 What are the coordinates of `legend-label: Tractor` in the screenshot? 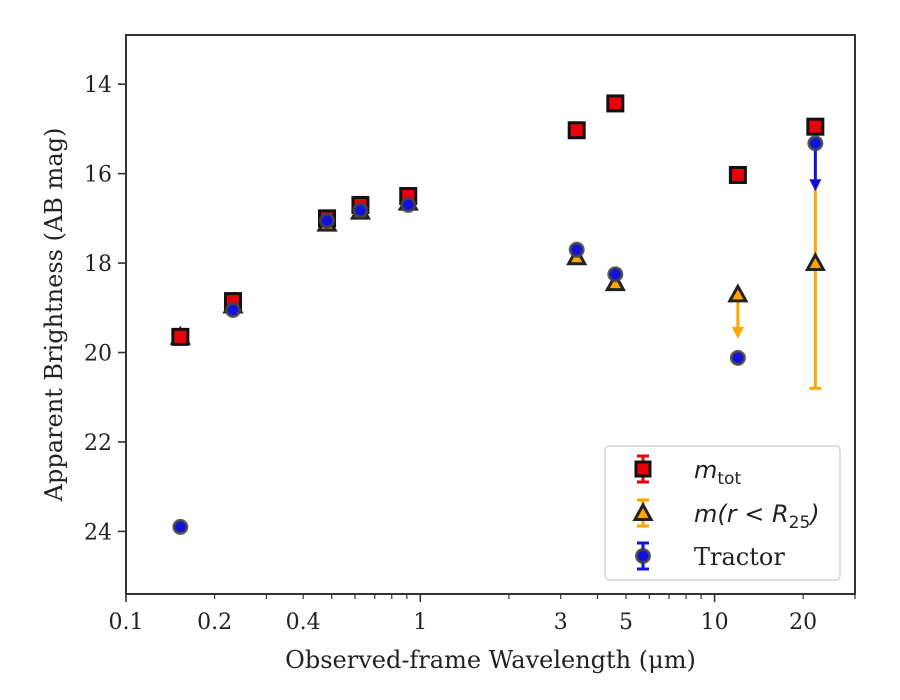 It's located at (739, 557).